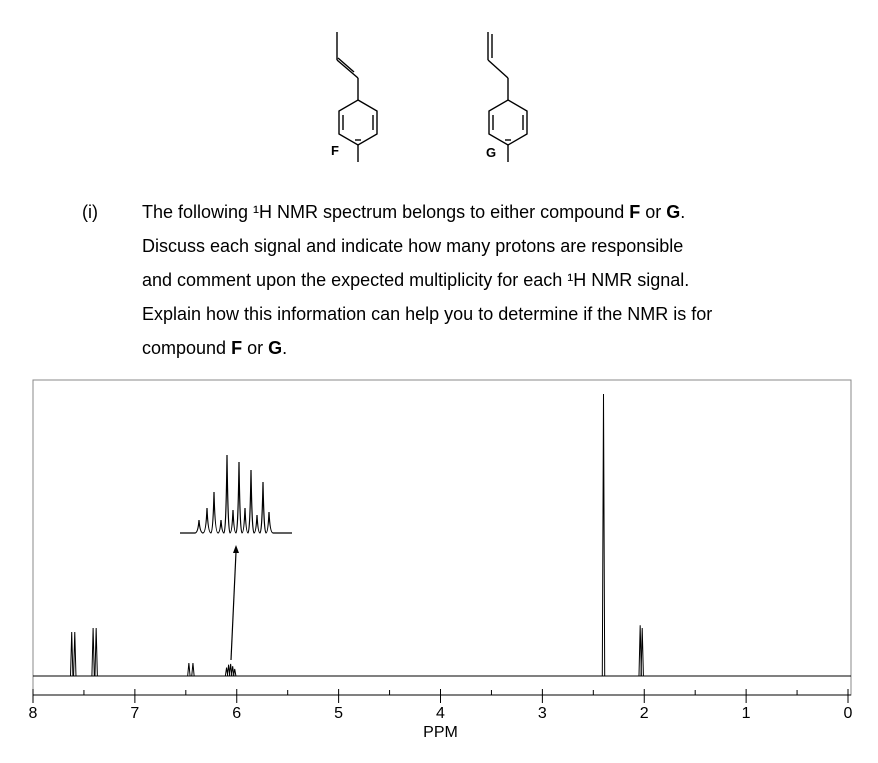  Describe the element at coordinates (848, 713) in the screenshot. I see `x-tick-label: 0` at that location.